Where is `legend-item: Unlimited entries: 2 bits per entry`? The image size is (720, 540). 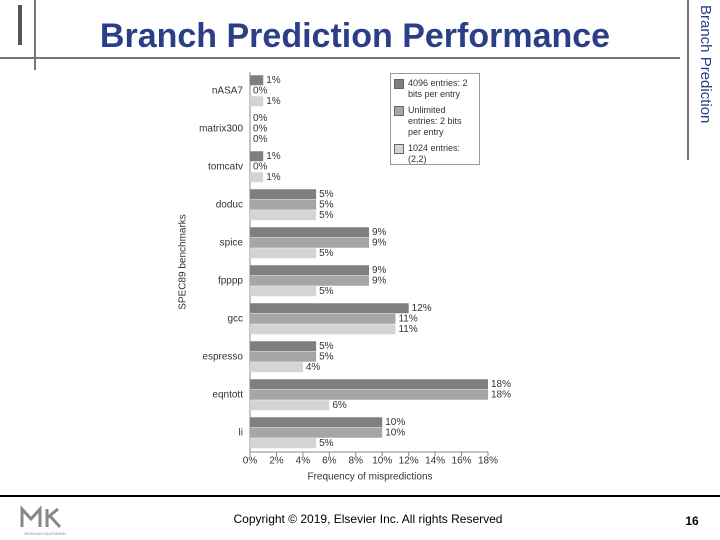
legend-item: Unlimited entries: 2 bits per entry is located at coordinates (435, 121).